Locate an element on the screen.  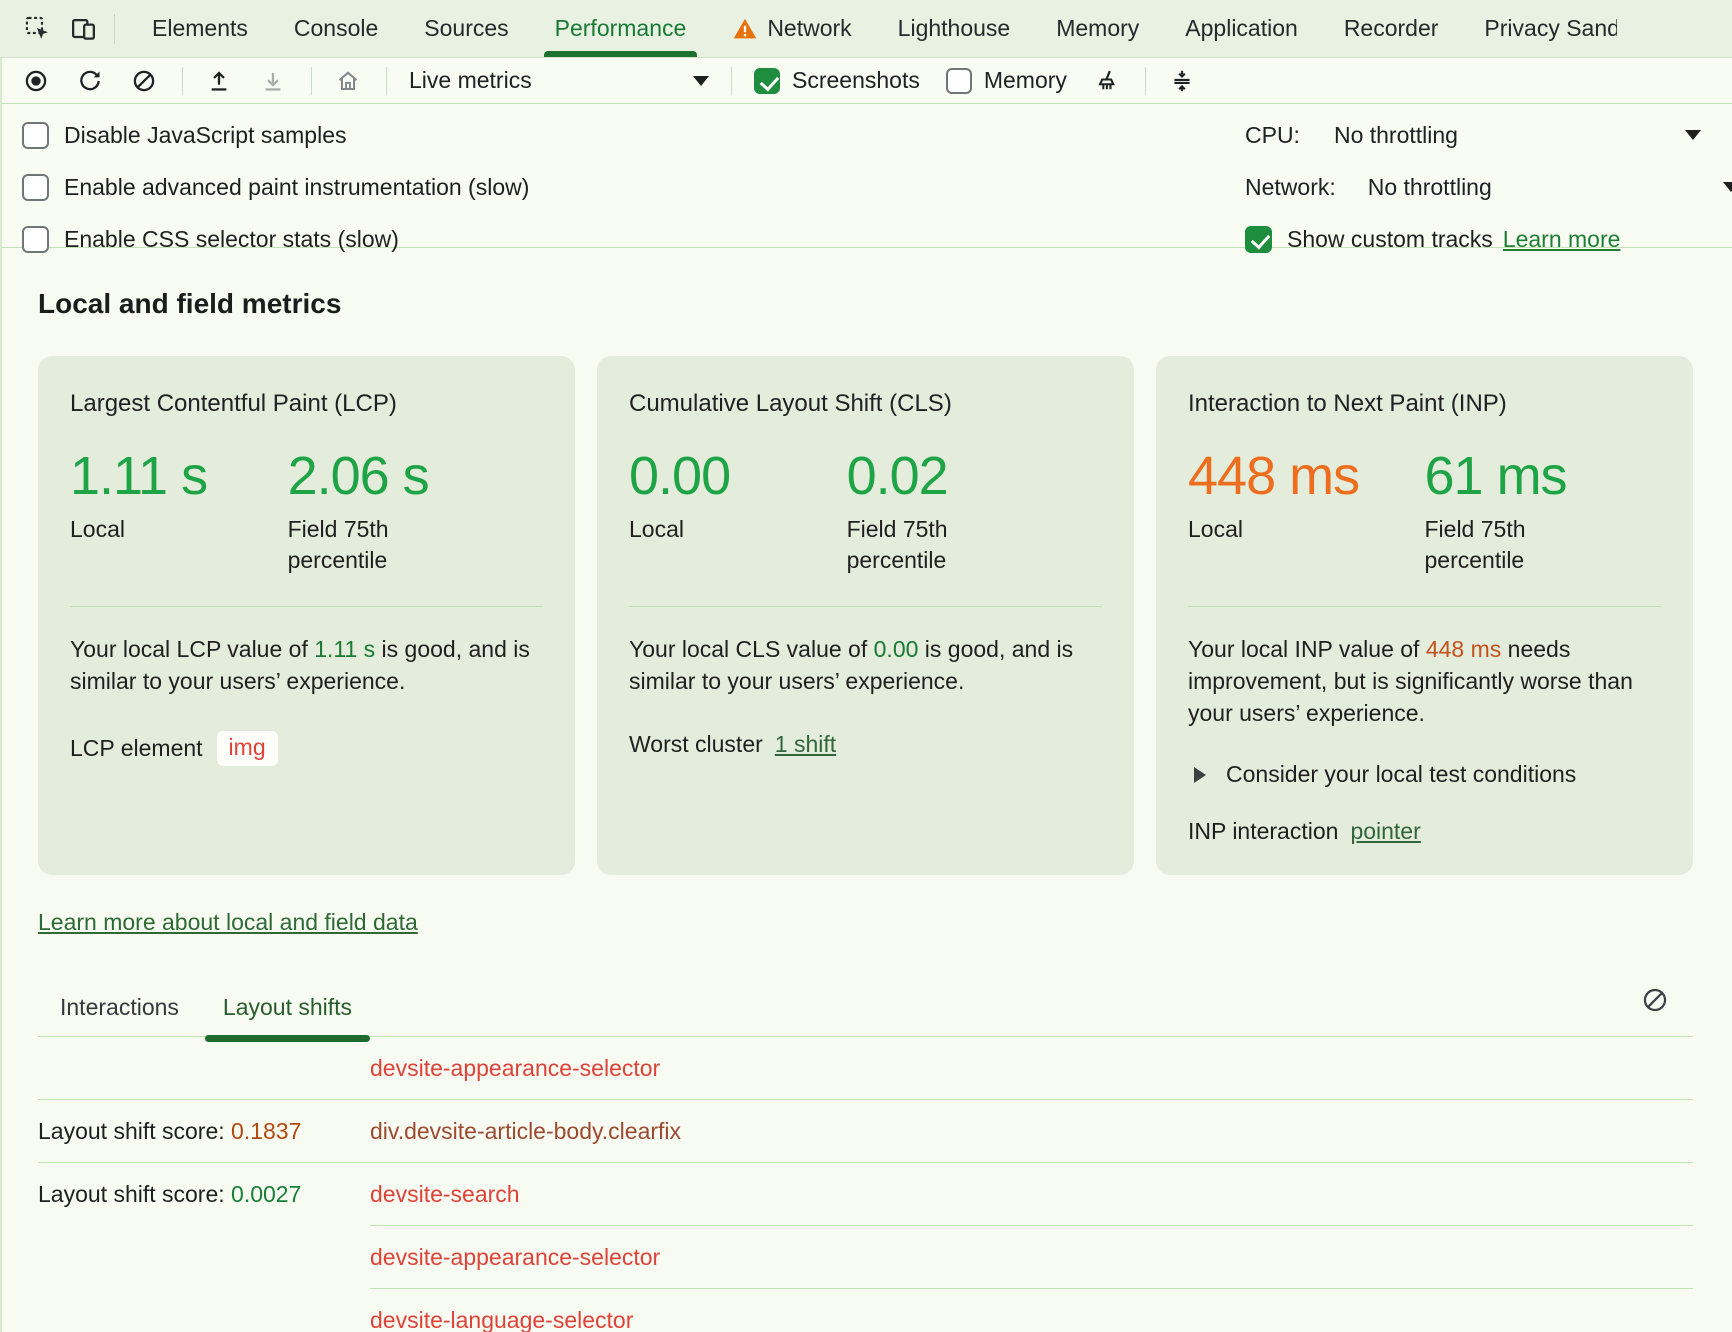
memory-checkbox is located at coordinates (958, 80).